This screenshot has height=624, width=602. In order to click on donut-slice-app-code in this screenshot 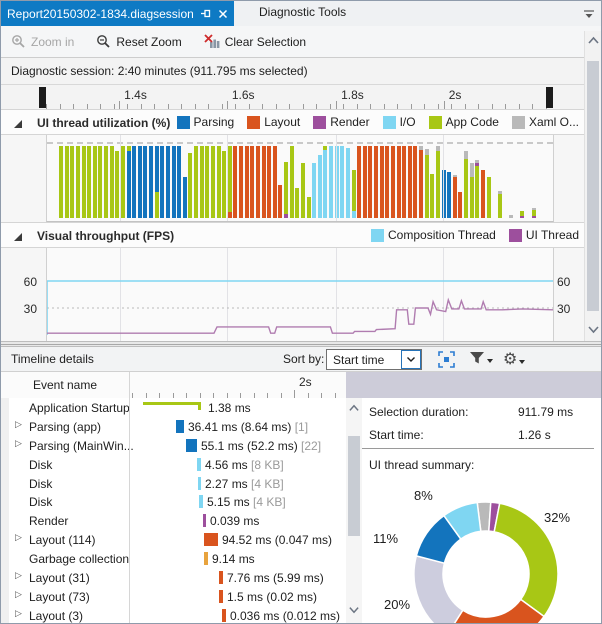, I will do `click(526, 560)`.